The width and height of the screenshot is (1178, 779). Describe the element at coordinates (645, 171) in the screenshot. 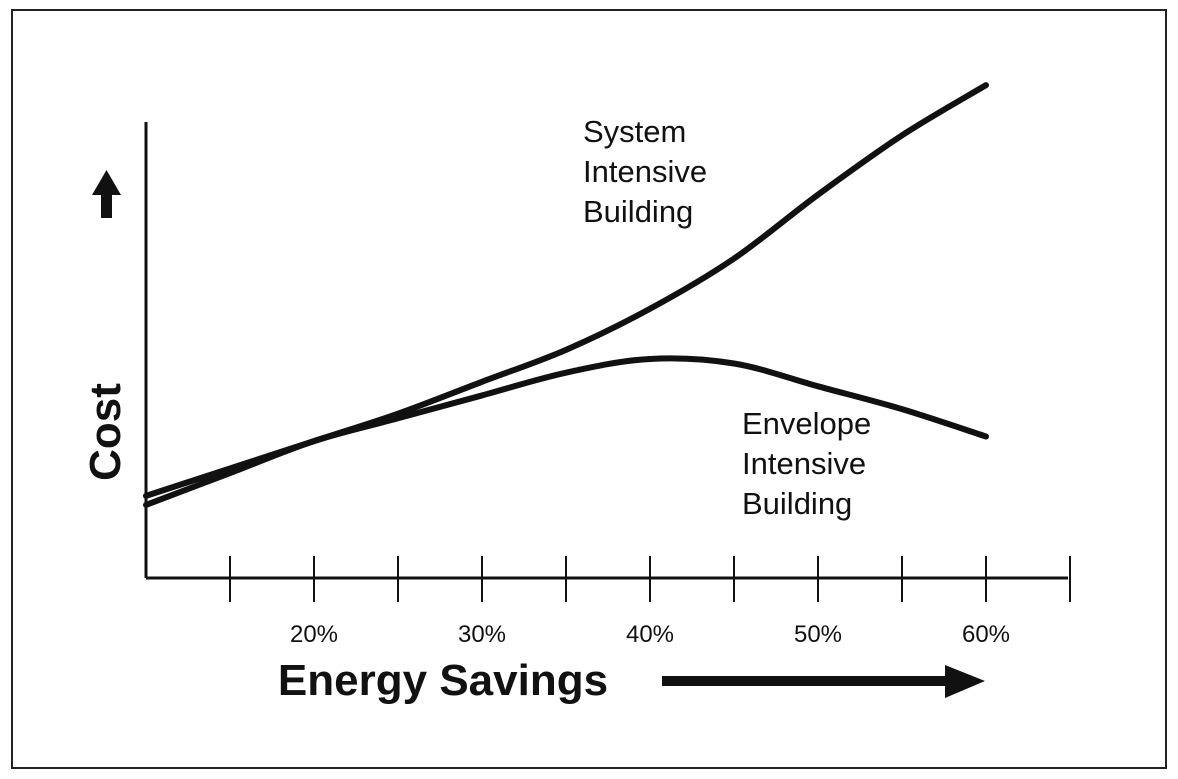

I see `series-label: System Intensive Building` at that location.